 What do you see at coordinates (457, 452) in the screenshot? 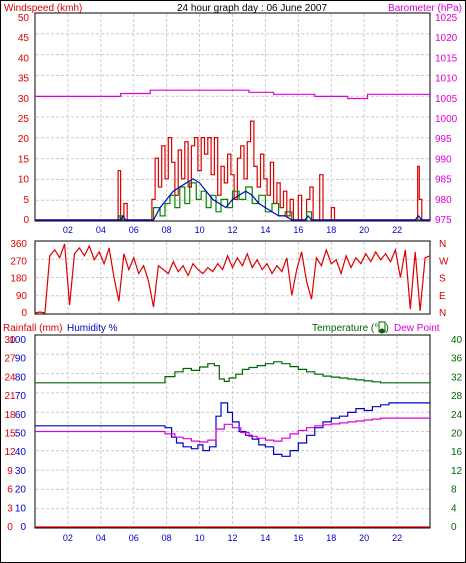
I see `temperature-tick-label: 16` at bounding box center [457, 452].